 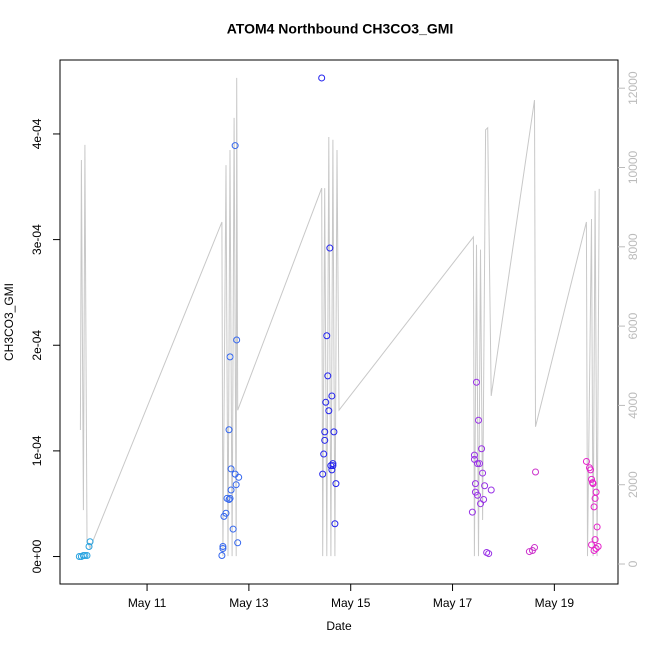 I want to click on y2-tick-label: 2000, so click(x=633, y=484).